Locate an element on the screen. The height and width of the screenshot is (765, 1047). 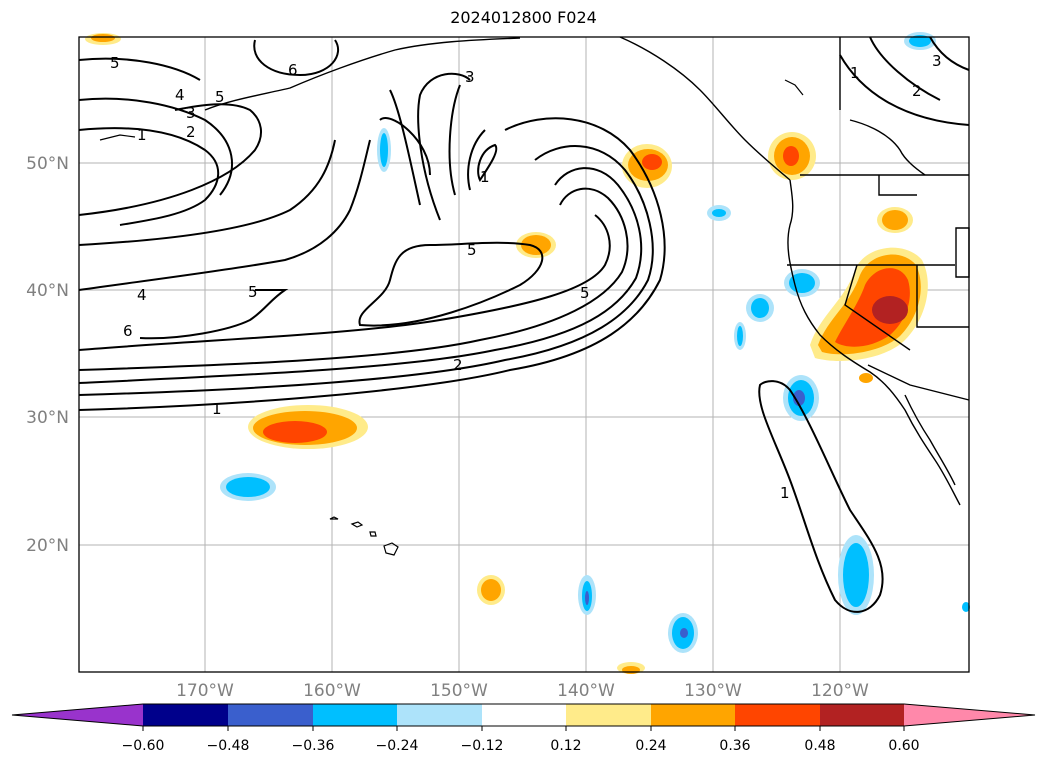
lon-label: 160°W is located at coordinates (332, 691).